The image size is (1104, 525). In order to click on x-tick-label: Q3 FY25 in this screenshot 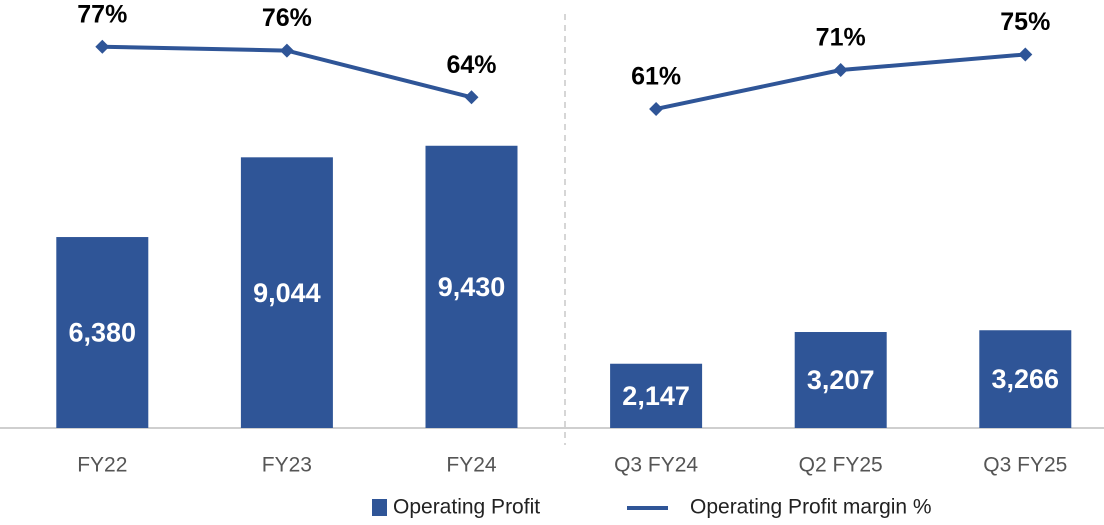, I will do `click(1025, 465)`.